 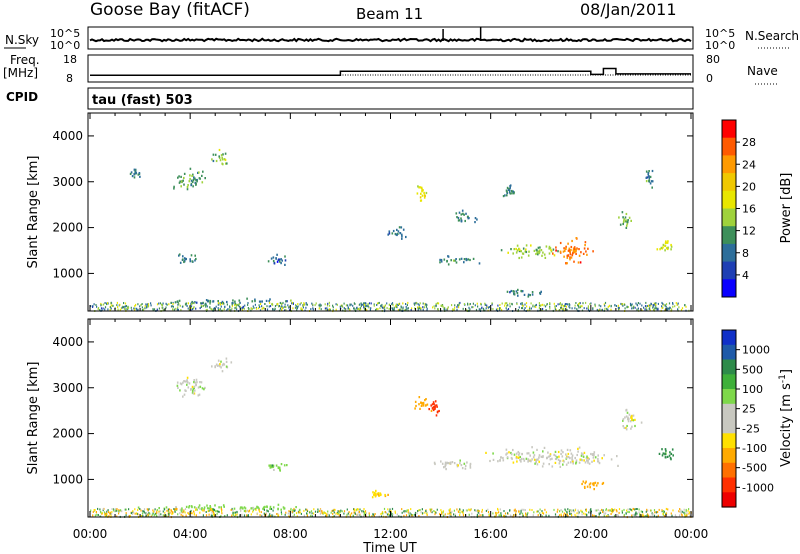 What do you see at coordinates (749, 186) in the screenshot?
I see `power-colorbar-tick-label: 20` at bounding box center [749, 186].